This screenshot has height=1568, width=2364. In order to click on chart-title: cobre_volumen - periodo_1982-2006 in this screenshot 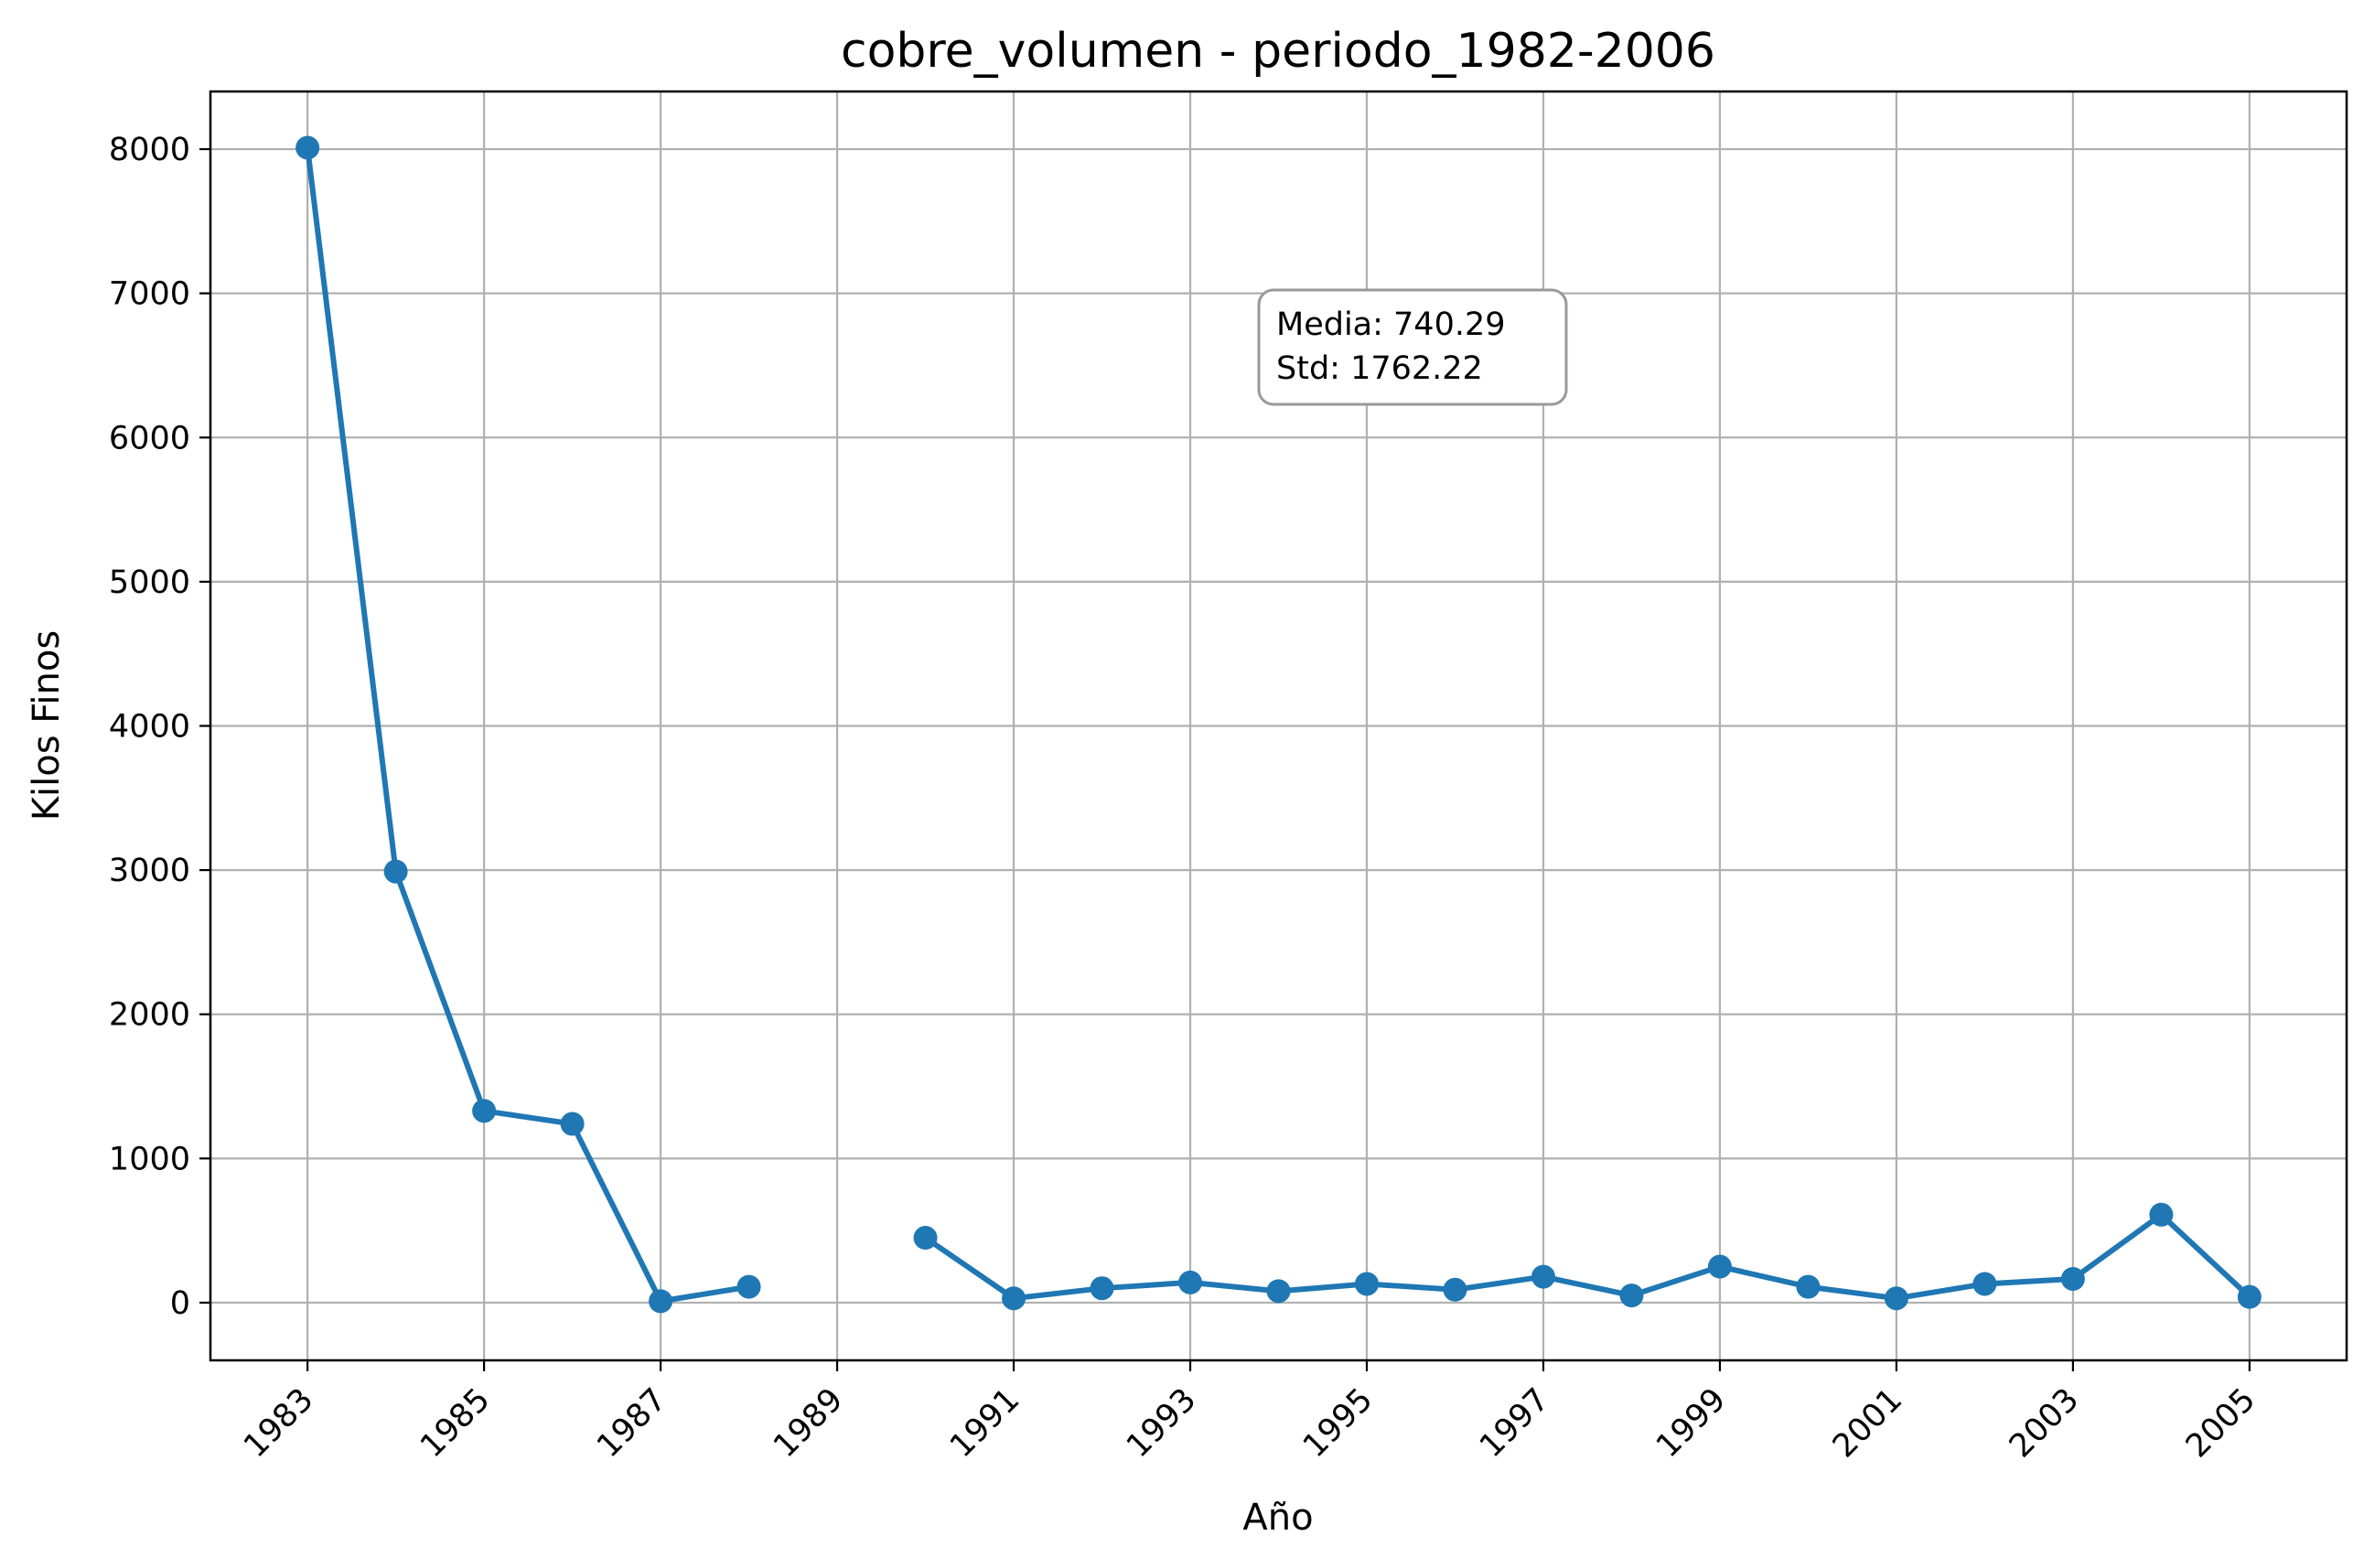, I will do `click(1278, 51)`.